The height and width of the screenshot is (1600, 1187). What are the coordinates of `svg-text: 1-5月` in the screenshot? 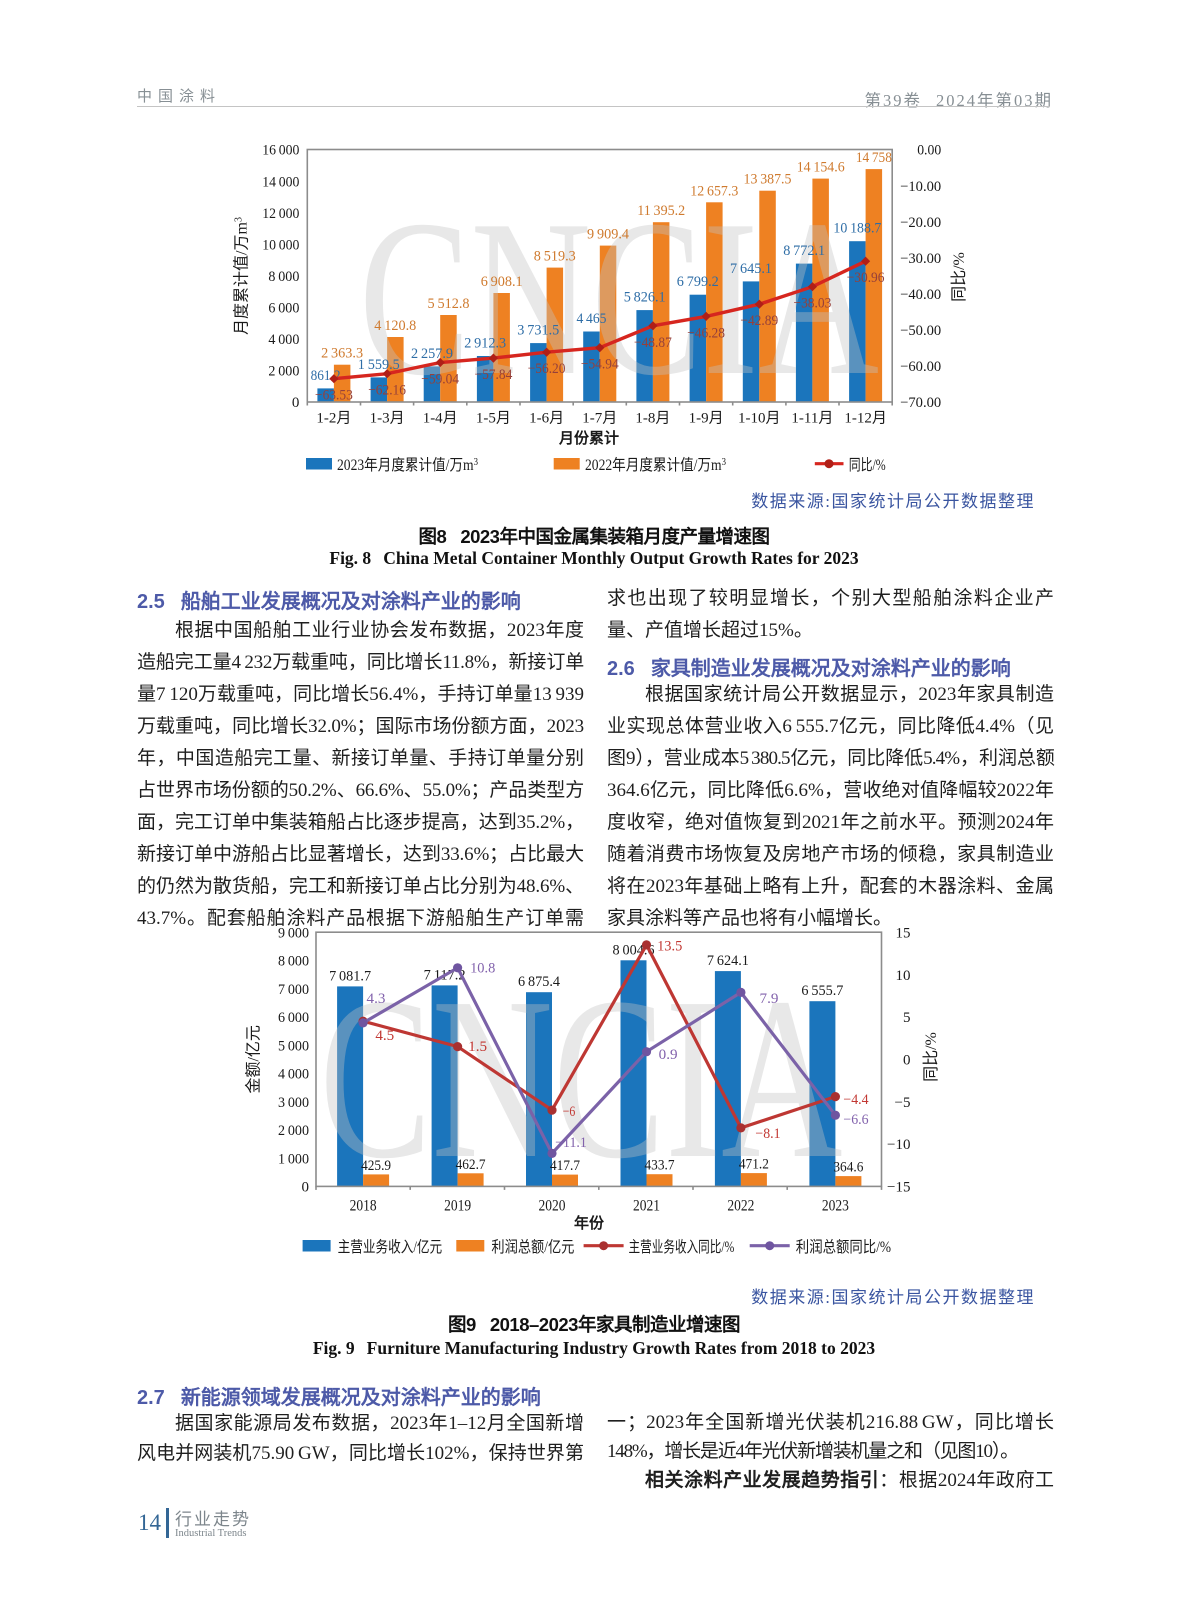 It's located at (493, 419).